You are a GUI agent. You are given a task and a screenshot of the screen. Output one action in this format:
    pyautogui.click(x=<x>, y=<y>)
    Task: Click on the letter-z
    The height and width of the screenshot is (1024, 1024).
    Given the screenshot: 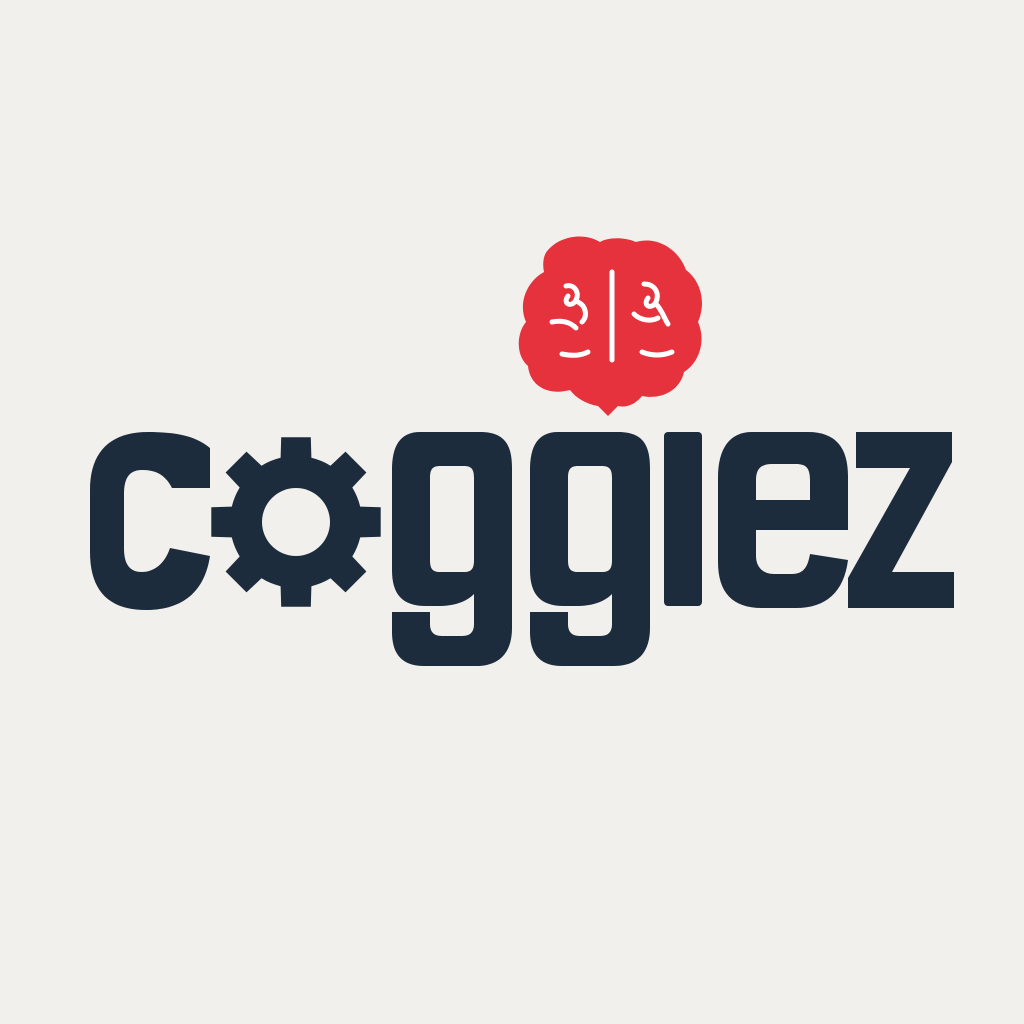 What is the action you would take?
    pyautogui.click(x=901, y=520)
    